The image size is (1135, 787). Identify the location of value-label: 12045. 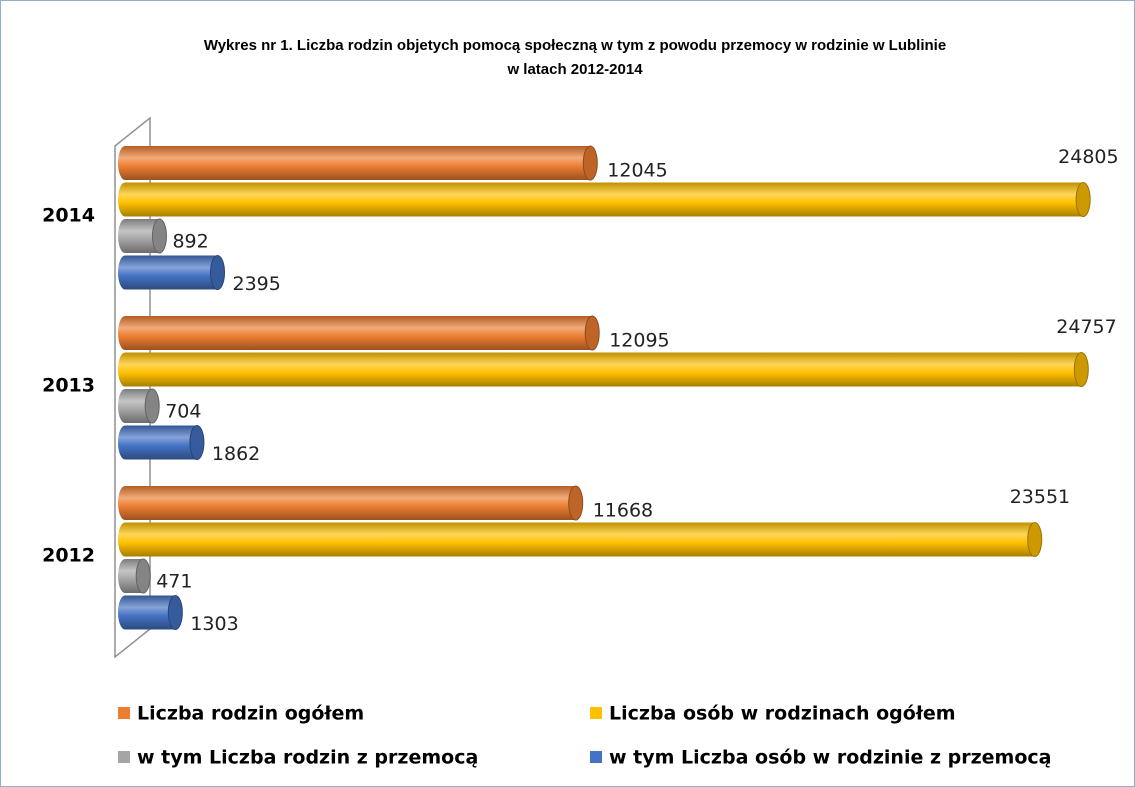
(637, 171).